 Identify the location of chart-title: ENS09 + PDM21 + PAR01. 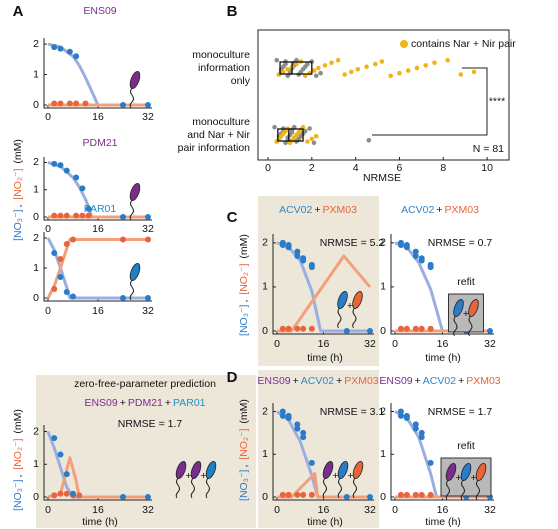
(144, 403).